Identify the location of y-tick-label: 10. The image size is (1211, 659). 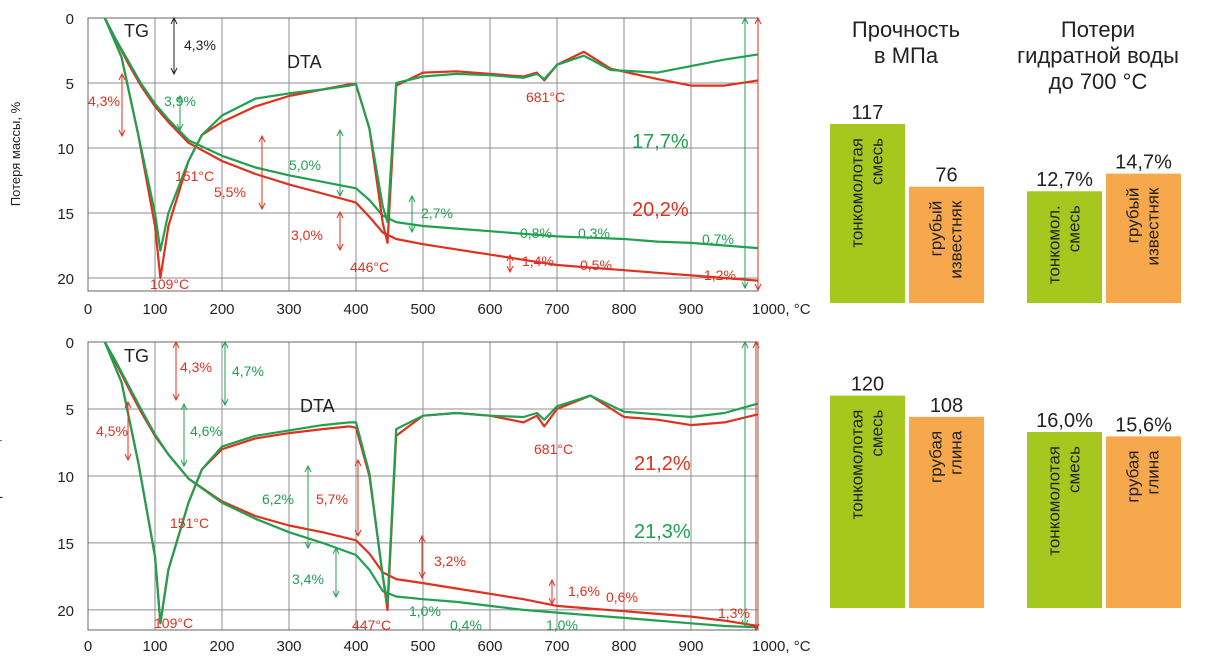
(65, 149).